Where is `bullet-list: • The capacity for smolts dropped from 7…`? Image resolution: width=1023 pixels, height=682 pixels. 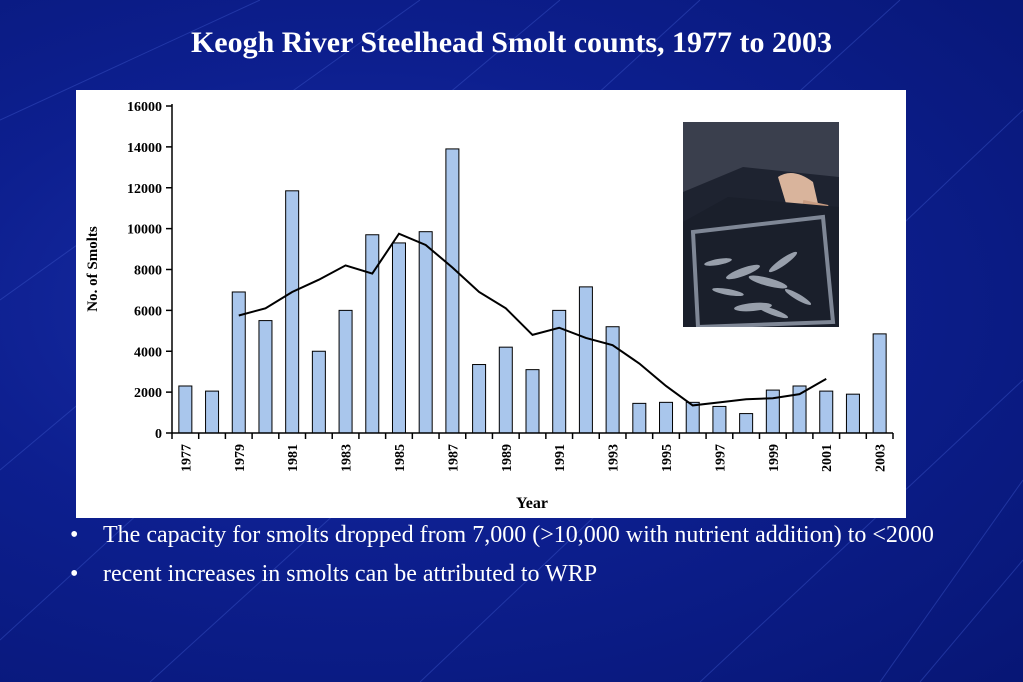 bullet-list: • The capacity for smolts dropped from 7… is located at coordinates (520, 559).